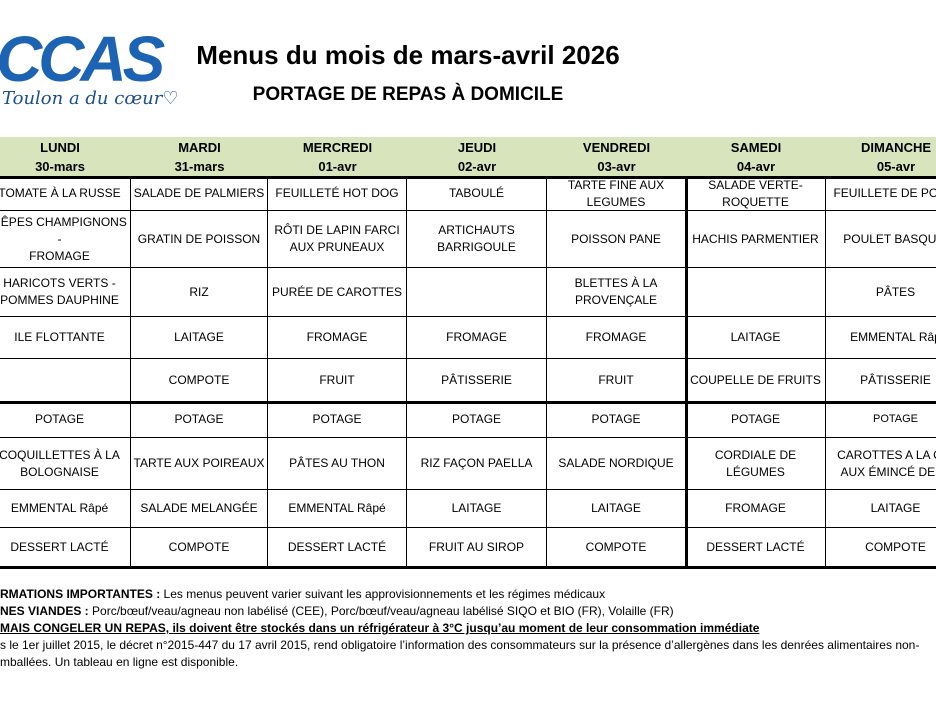 This screenshot has width=936, height=702. Describe the element at coordinates (756, 380) in the screenshot. I see `menu-cell: COUPELLE DE FRUITS` at that location.